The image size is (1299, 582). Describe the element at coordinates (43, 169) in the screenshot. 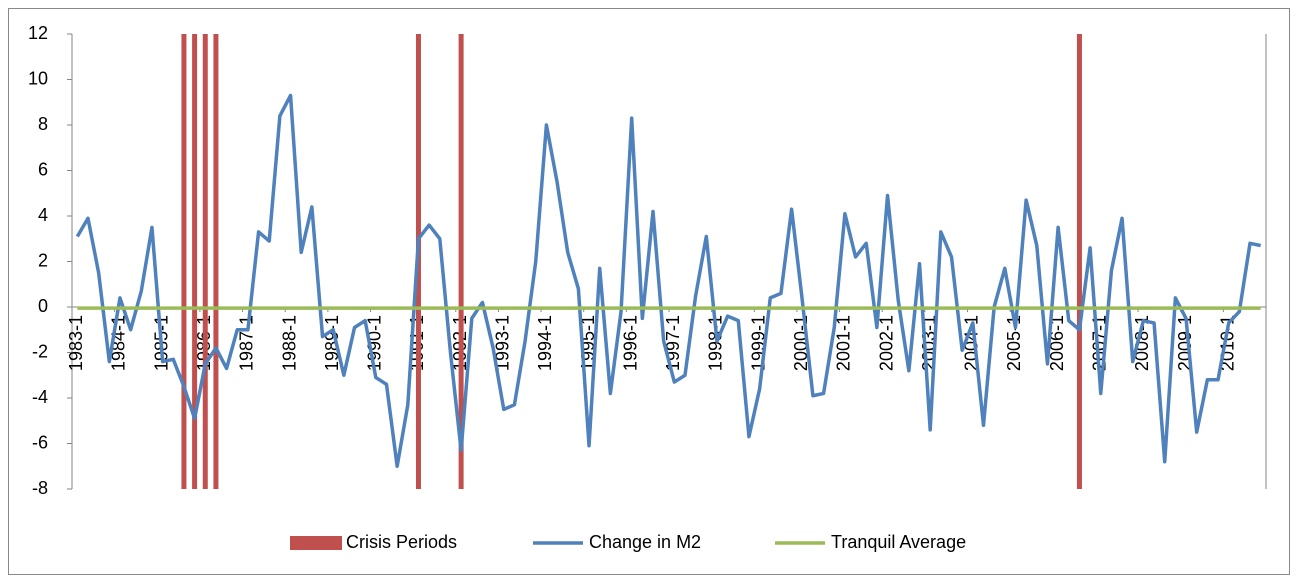

I see `y-tick-label: 6` at that location.